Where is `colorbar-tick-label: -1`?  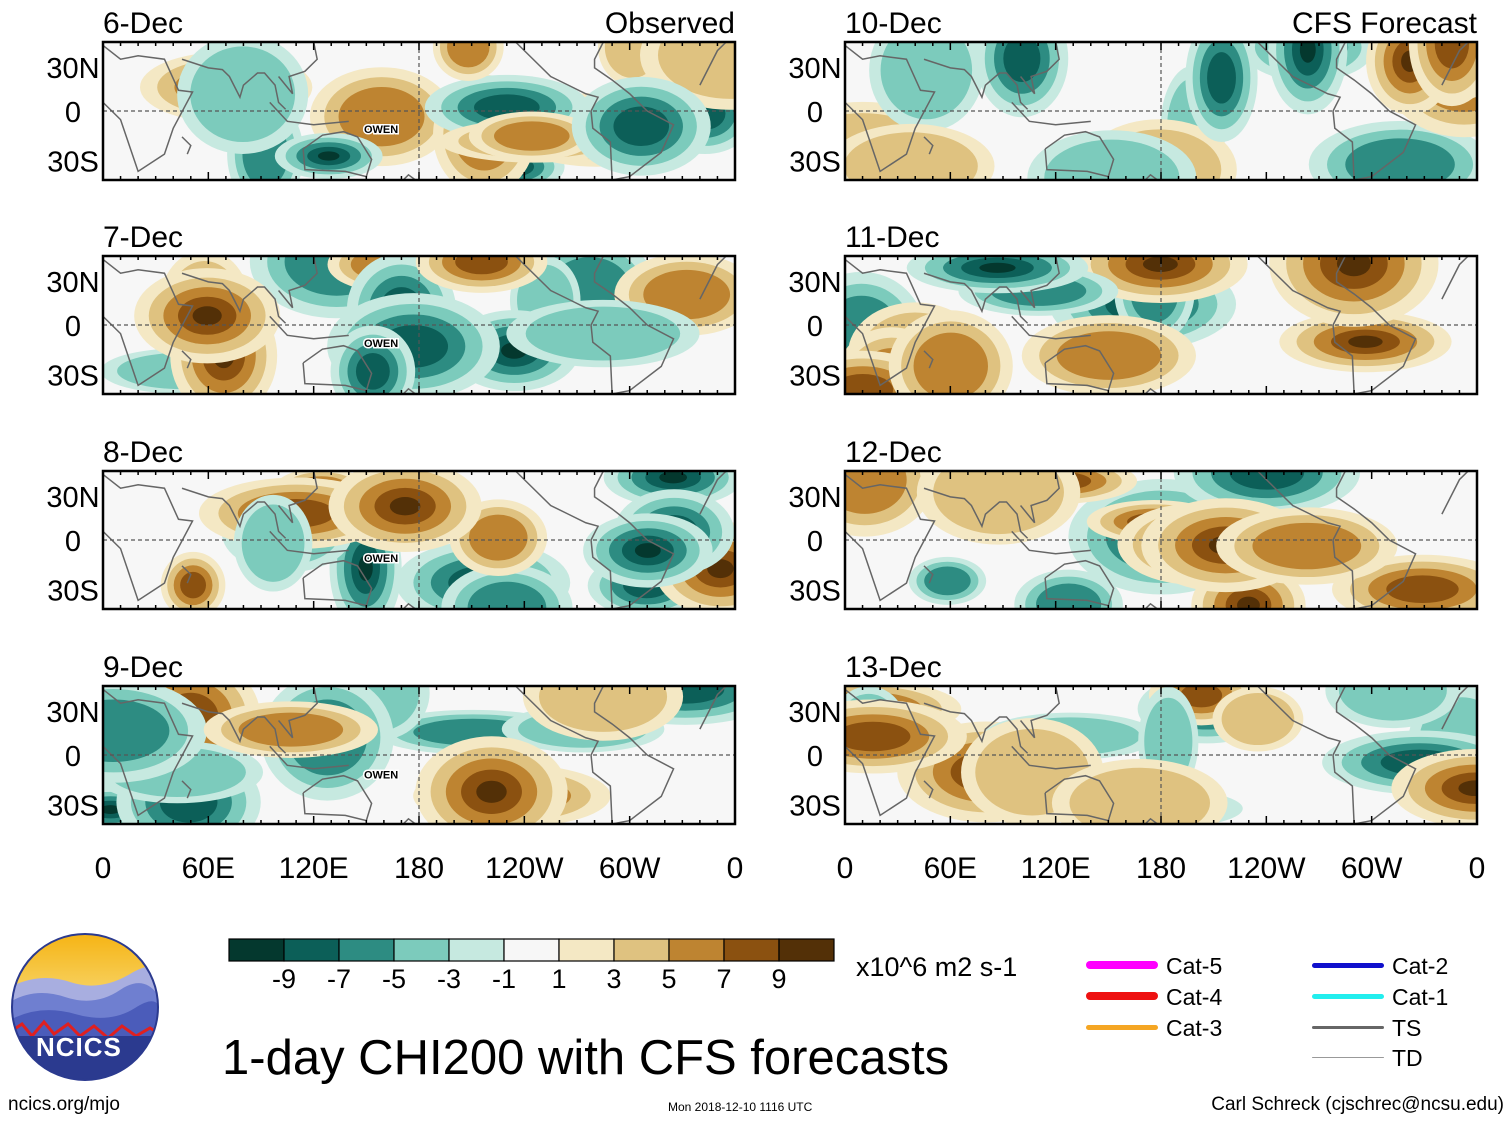 colorbar-tick-label: -1 is located at coordinates (503, 979).